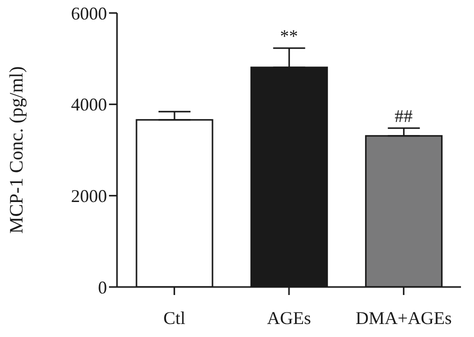 This screenshot has width=474, height=337. Describe the element at coordinates (174, 318) in the screenshot. I see `x-tick-label: Ctl` at that location.